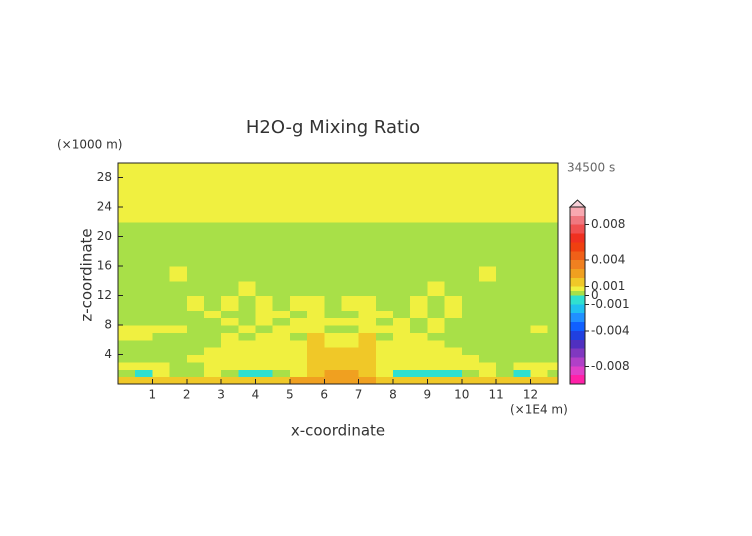 The width and height of the screenshot is (752, 536). I want to click on x-axis-label: x-coordinate, so click(338, 431).